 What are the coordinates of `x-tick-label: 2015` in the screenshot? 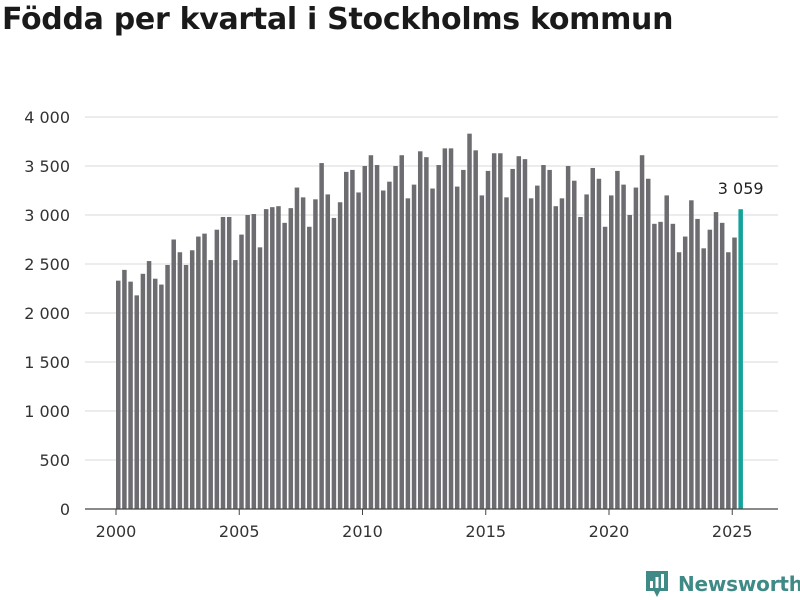 It's located at (485, 531).